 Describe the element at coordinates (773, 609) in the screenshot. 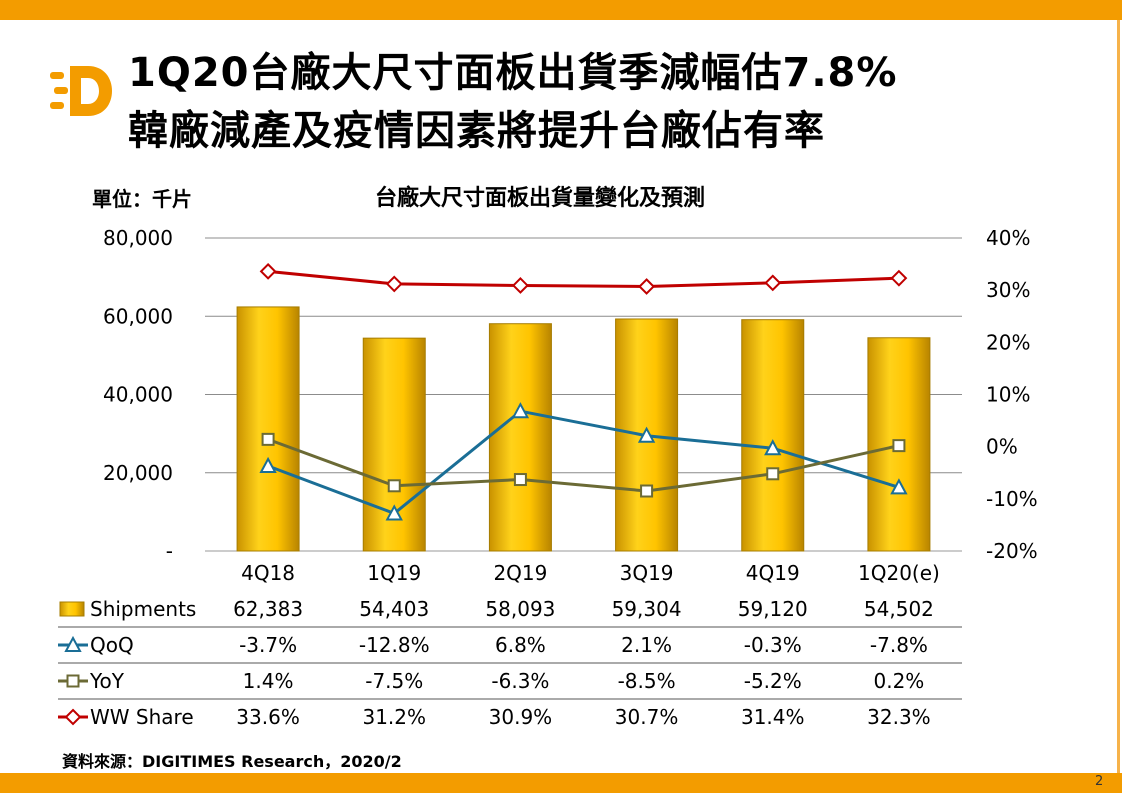

I see `table-cell-shipments: 59,120` at that location.